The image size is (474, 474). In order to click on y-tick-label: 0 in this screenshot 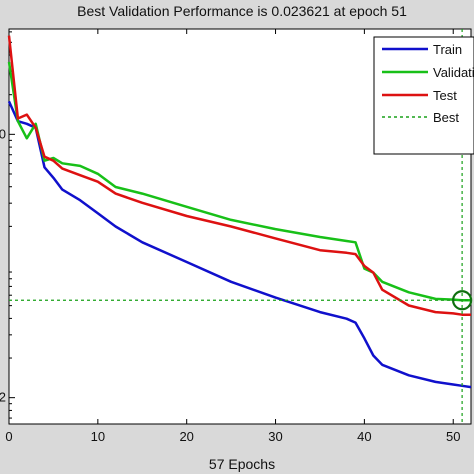, I will do `click(3, 133)`.